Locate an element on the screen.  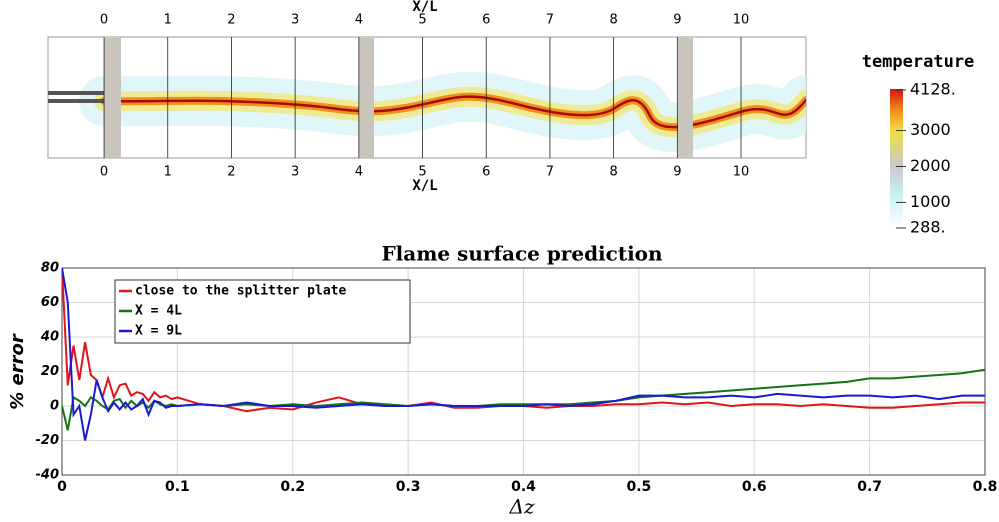
x-axis-label: X/L is located at coordinates (424, 186).